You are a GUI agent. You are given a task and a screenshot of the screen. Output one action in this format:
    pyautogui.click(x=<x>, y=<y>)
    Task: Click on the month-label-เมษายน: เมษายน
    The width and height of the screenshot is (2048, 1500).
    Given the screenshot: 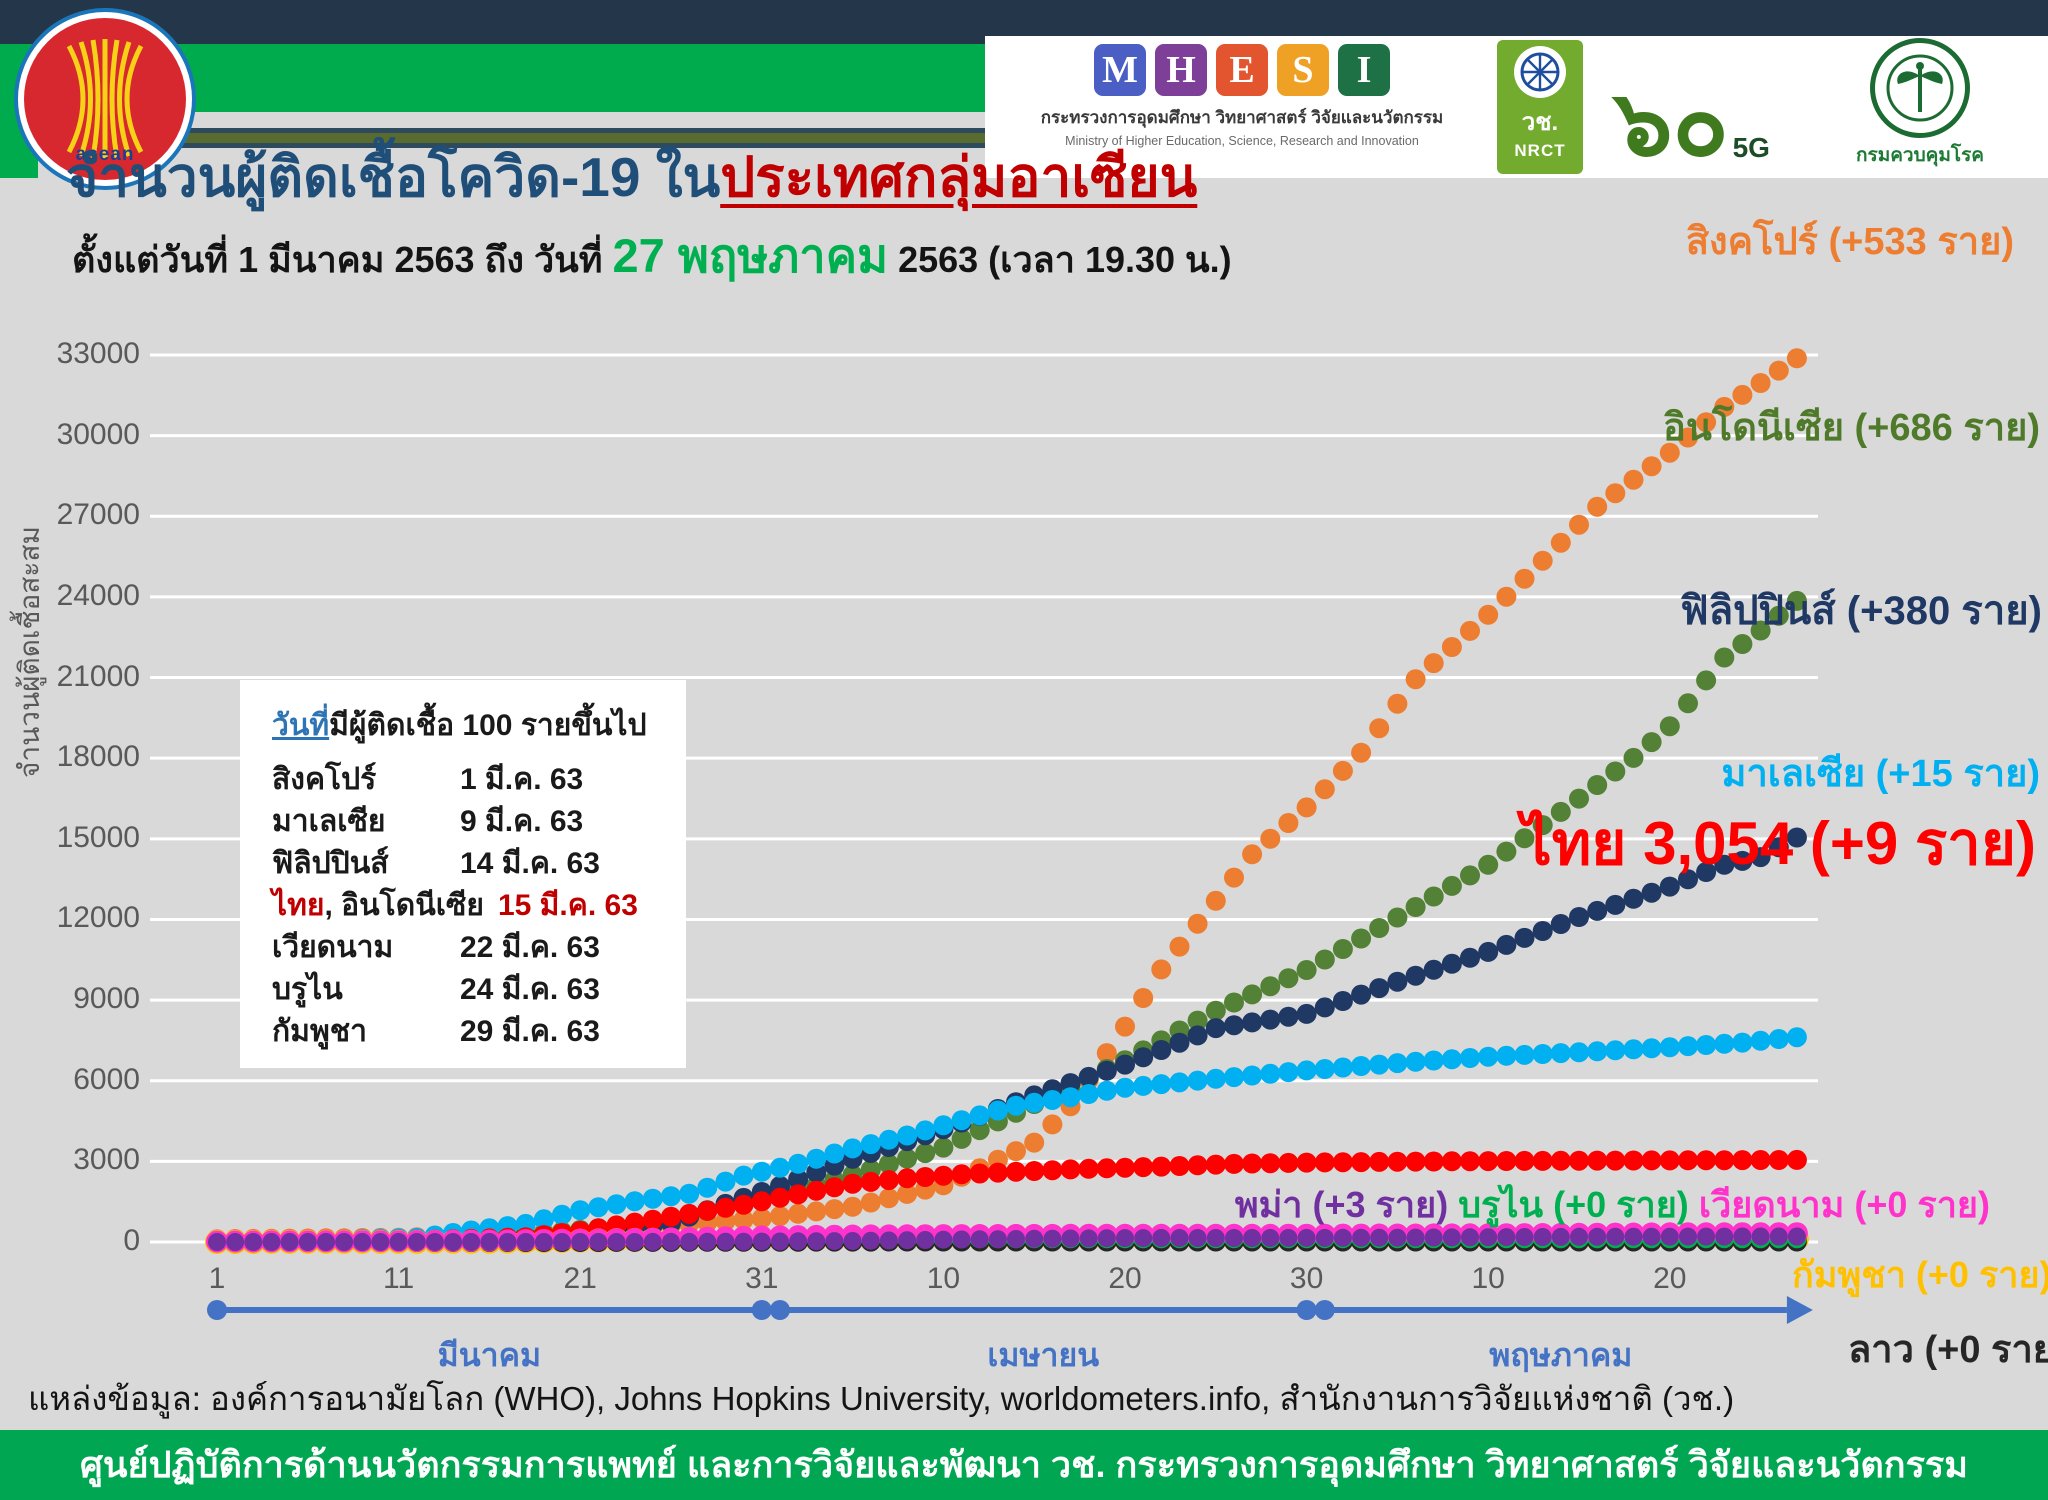 What is the action you would take?
    pyautogui.click(x=1043, y=1355)
    